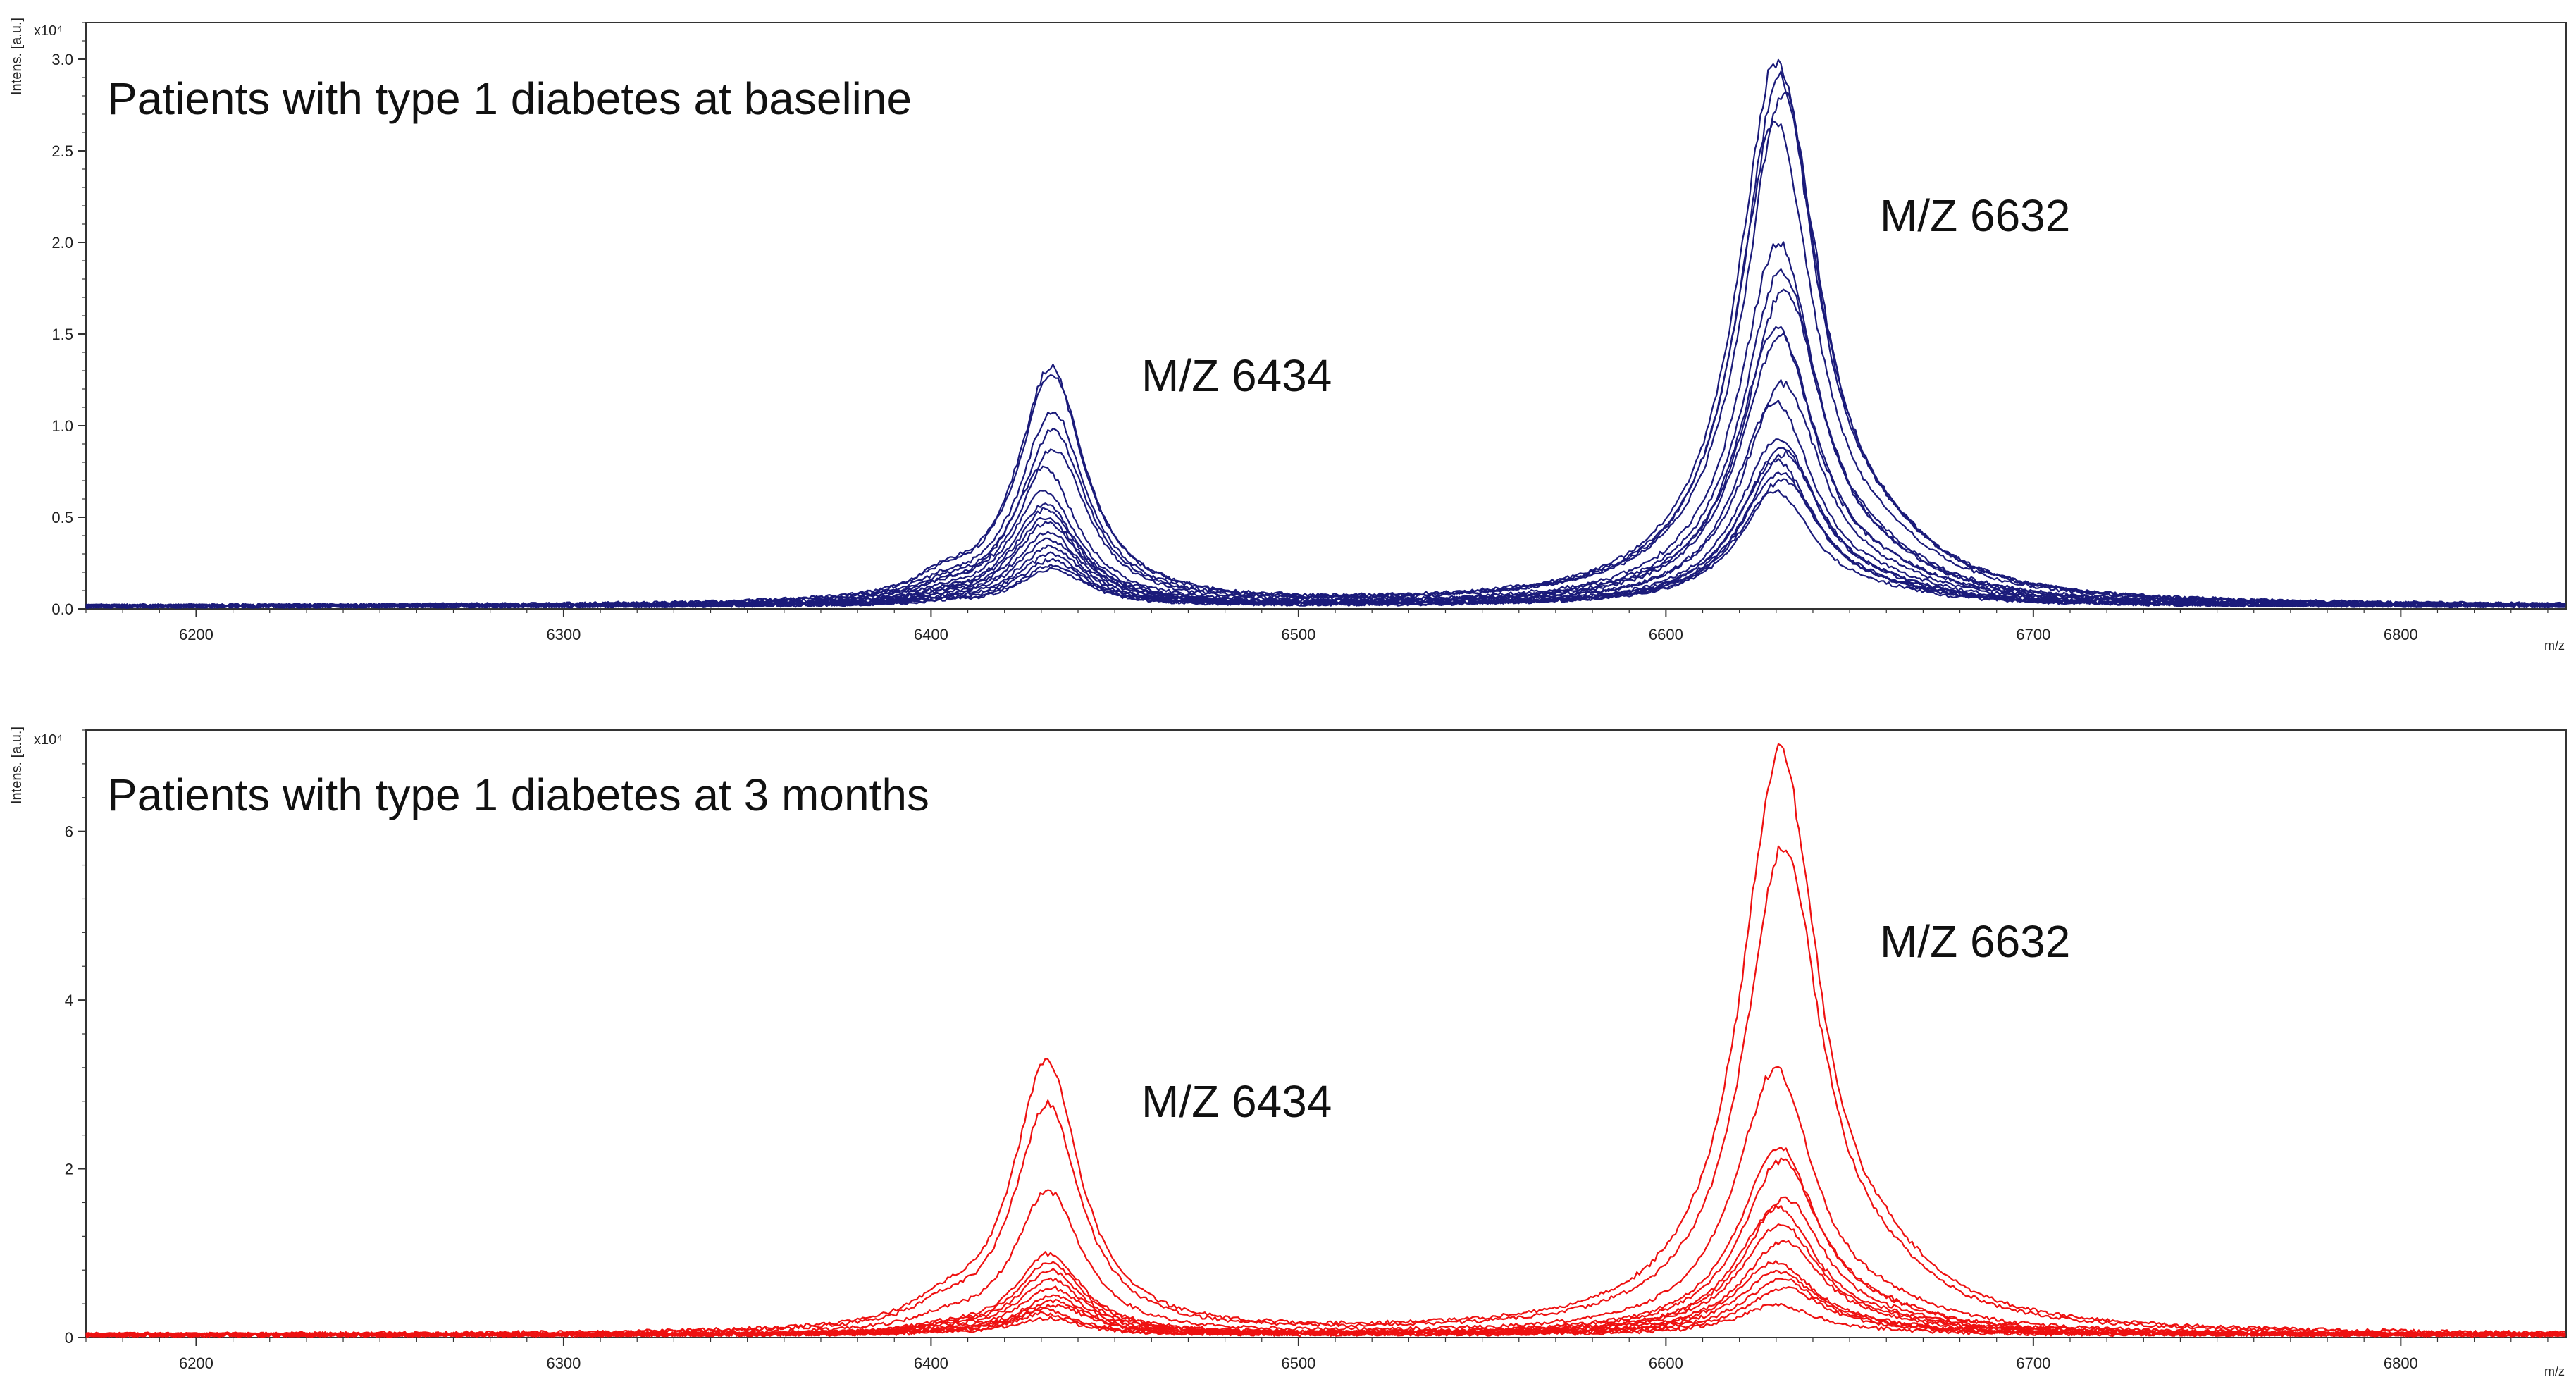 This screenshot has height=1389, width=2576. What do you see at coordinates (62, 426) in the screenshot?
I see `y-tick-label: 1.0` at bounding box center [62, 426].